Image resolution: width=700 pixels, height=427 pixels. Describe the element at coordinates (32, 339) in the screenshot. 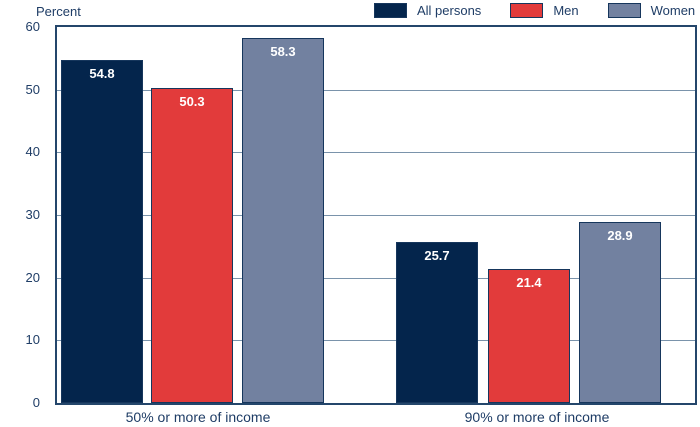

I see `y-tick-label-10: 10` at that location.